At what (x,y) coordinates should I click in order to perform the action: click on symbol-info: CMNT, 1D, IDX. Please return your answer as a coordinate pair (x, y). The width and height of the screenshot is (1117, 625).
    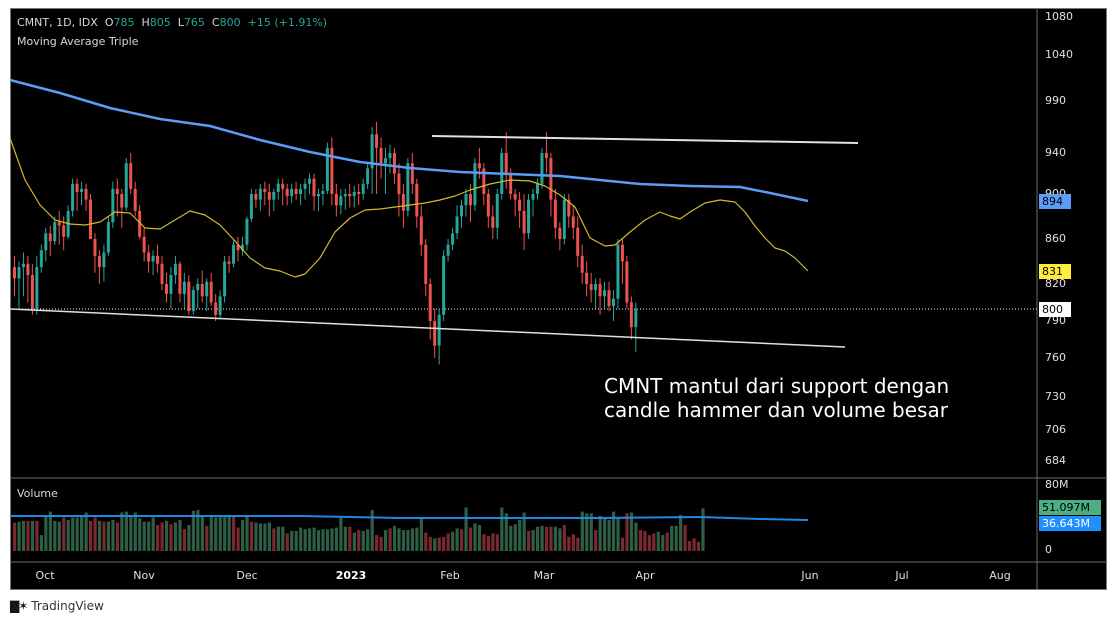
    Looking at the image, I should click on (57, 22).